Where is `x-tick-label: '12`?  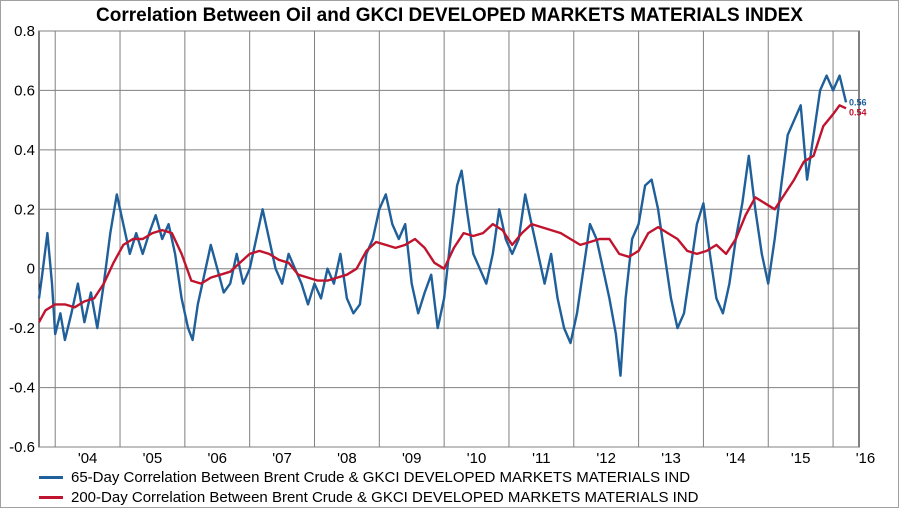 x-tick-label: '12 is located at coordinates (606, 458).